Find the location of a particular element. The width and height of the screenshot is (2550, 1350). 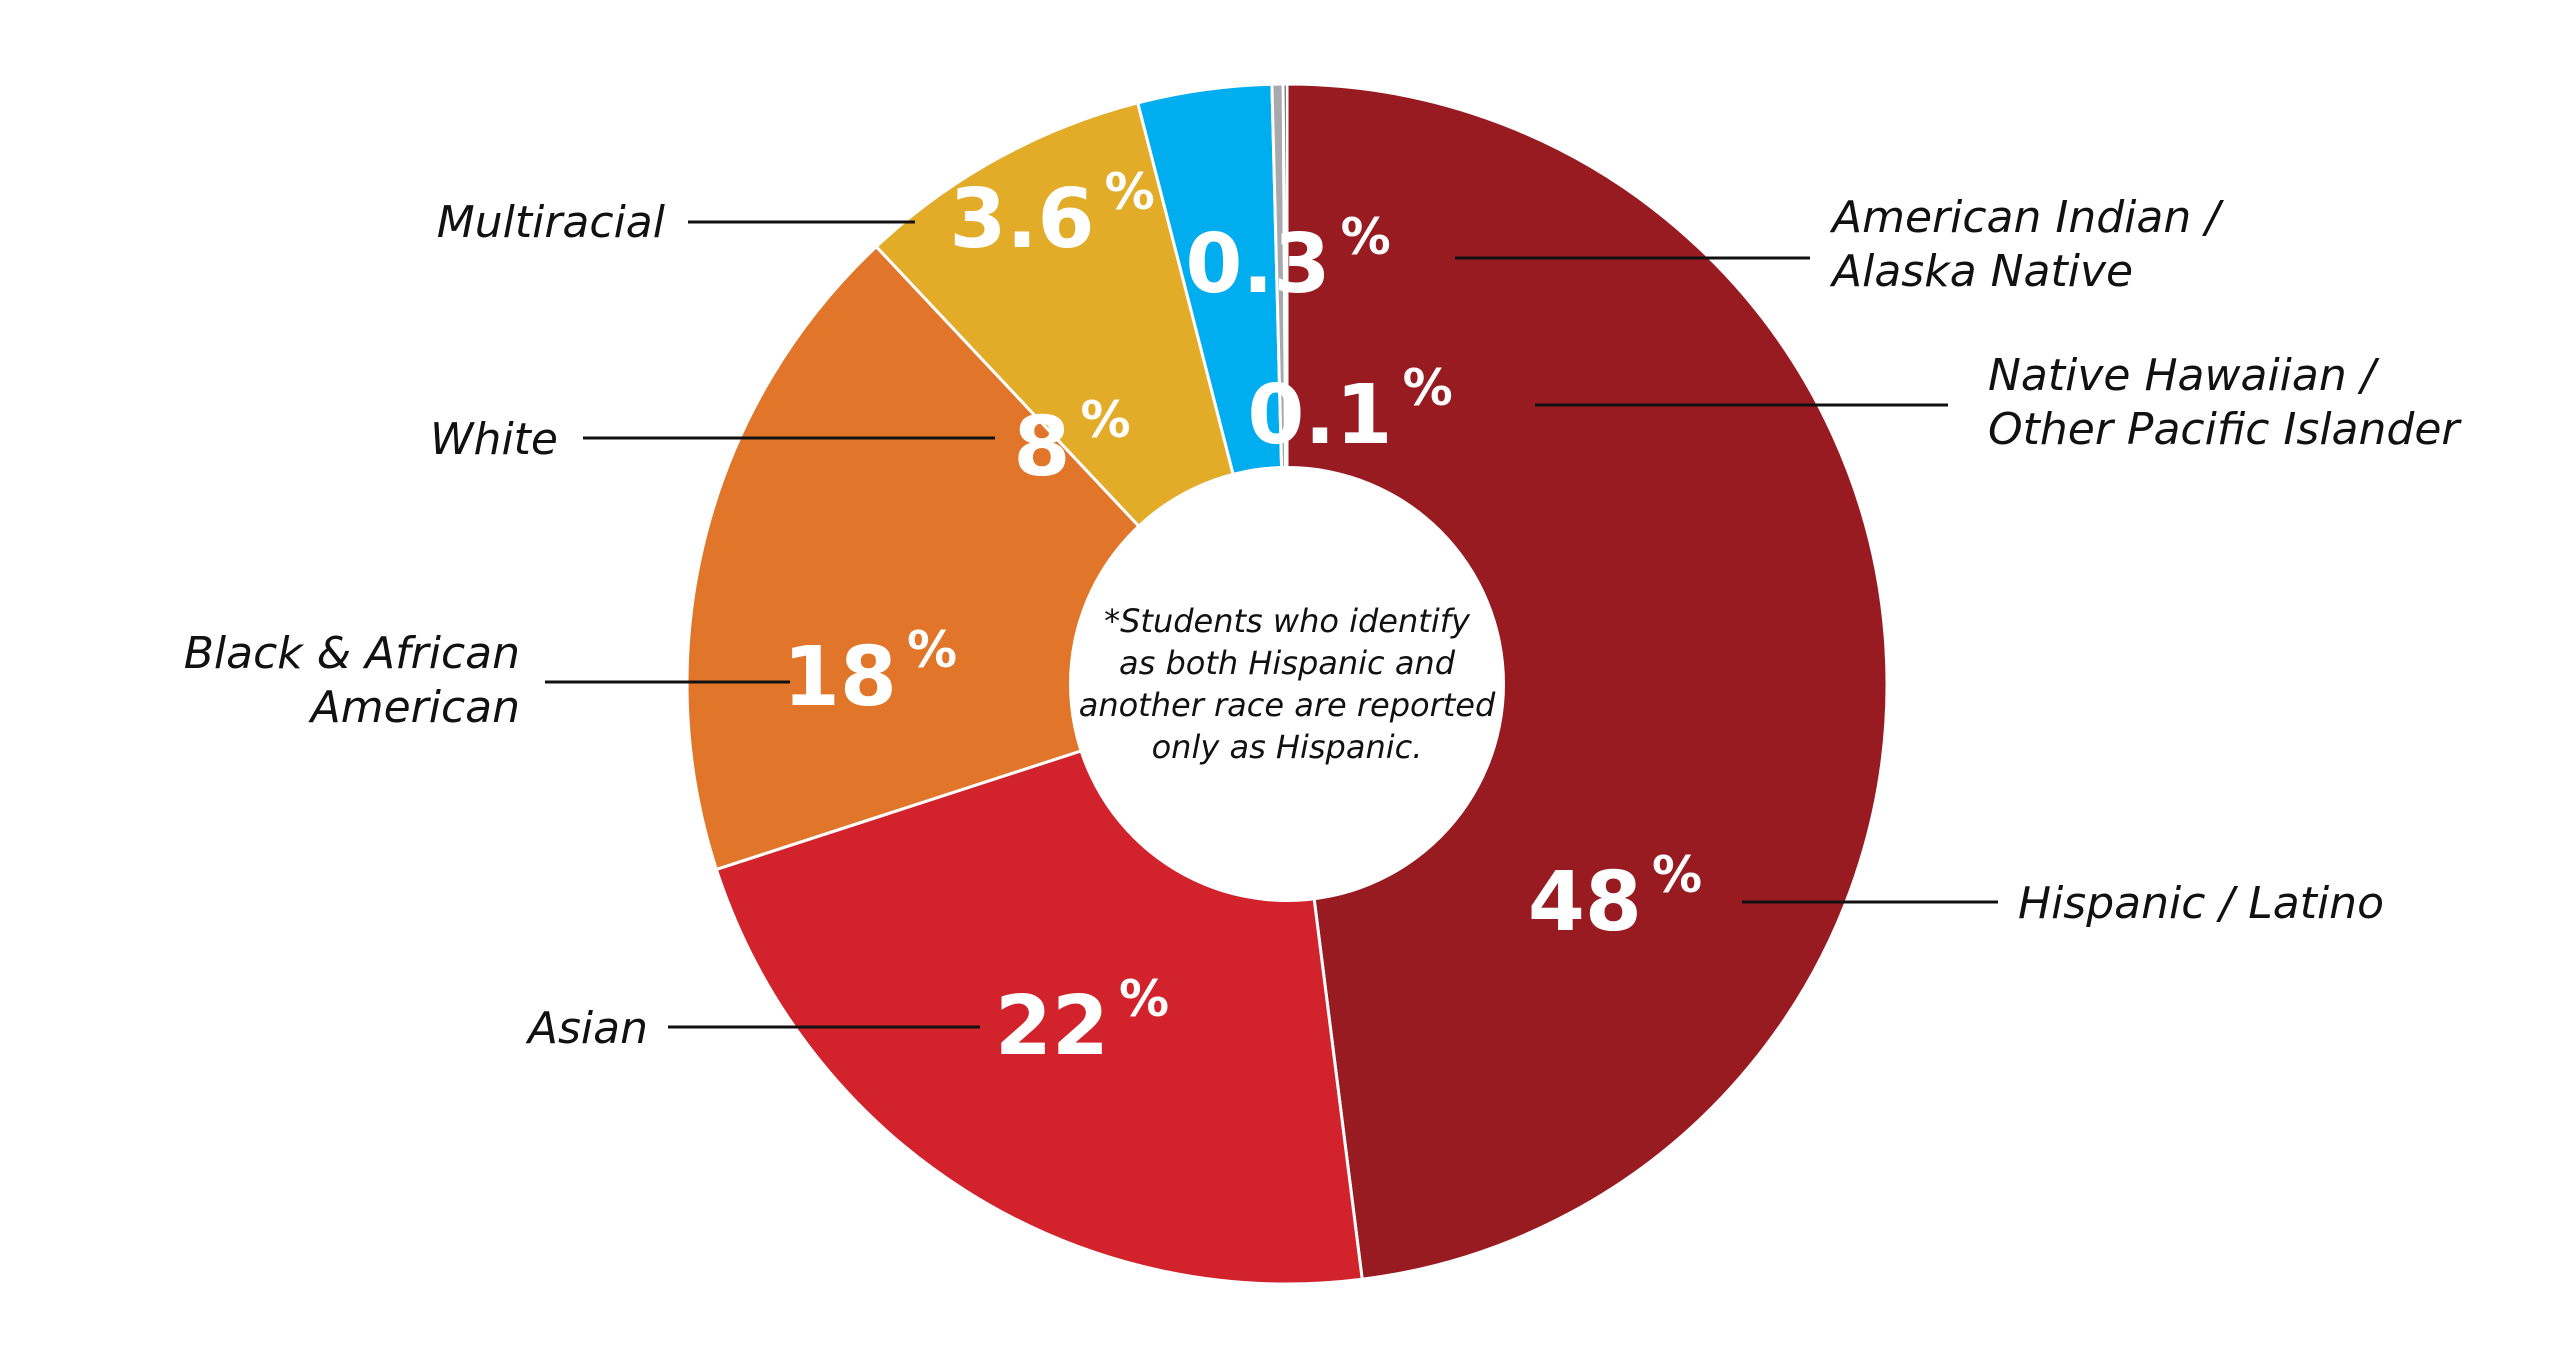

category-label-white: White is located at coordinates (494, 439).